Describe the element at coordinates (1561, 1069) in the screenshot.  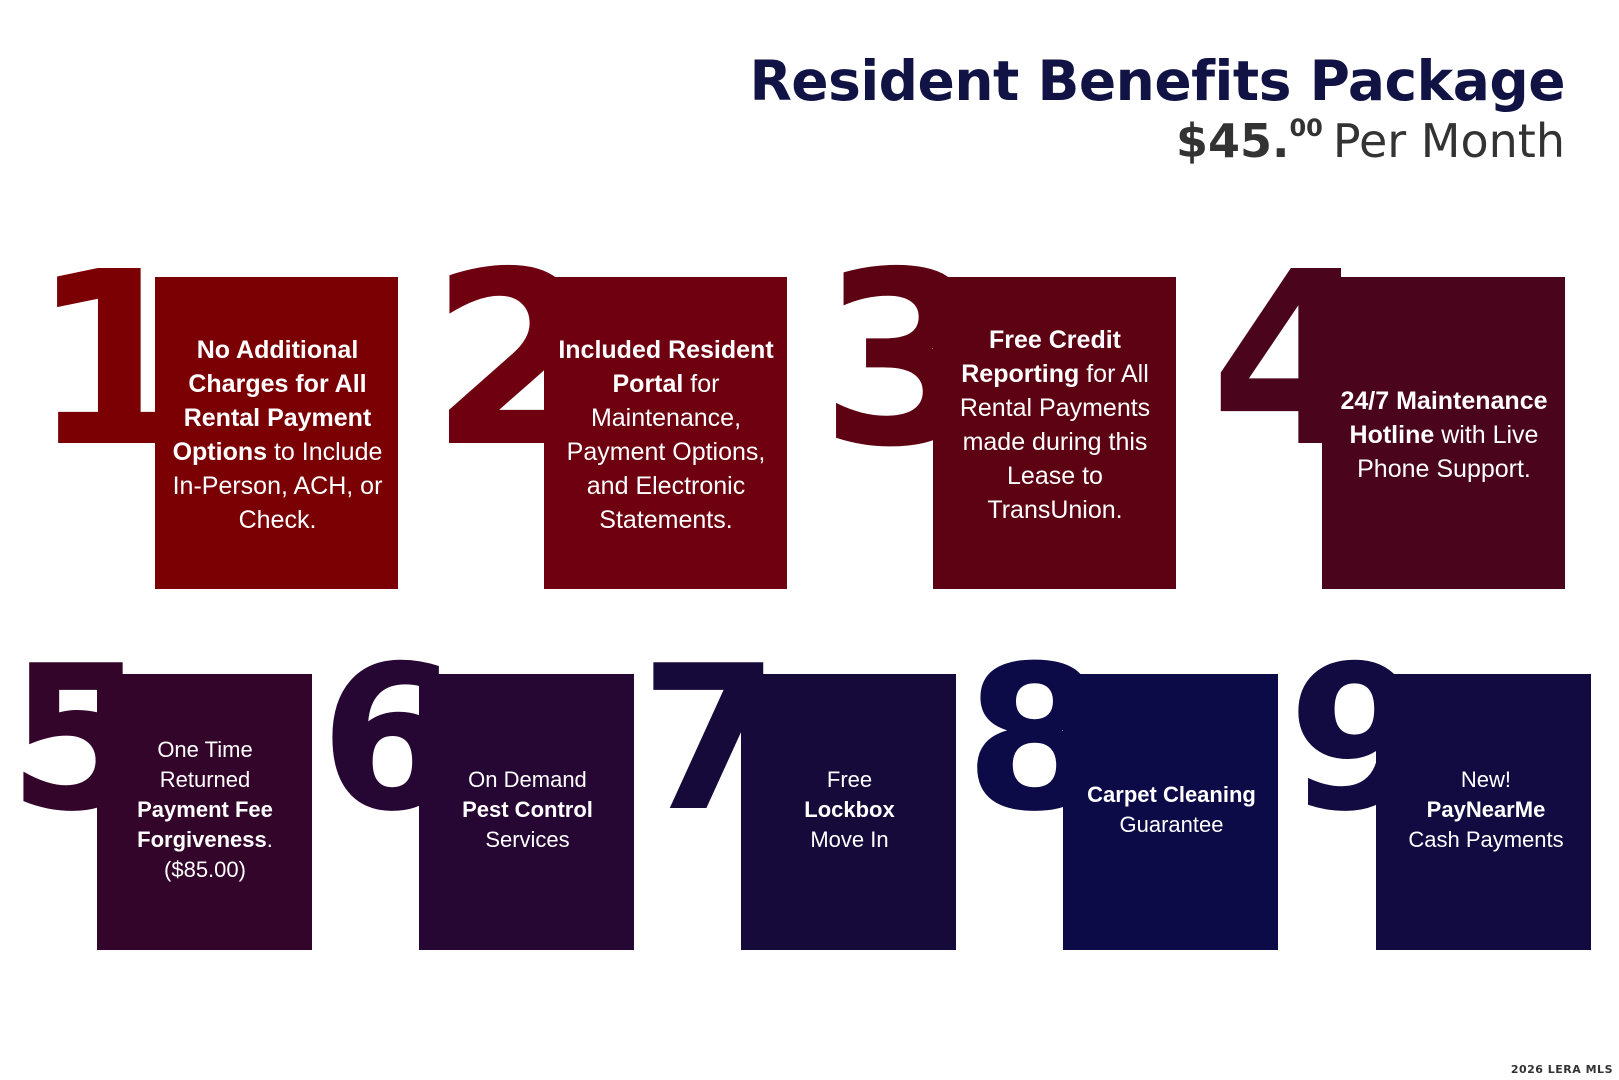
I see `watermark: 2026 LERA MLS` at that location.